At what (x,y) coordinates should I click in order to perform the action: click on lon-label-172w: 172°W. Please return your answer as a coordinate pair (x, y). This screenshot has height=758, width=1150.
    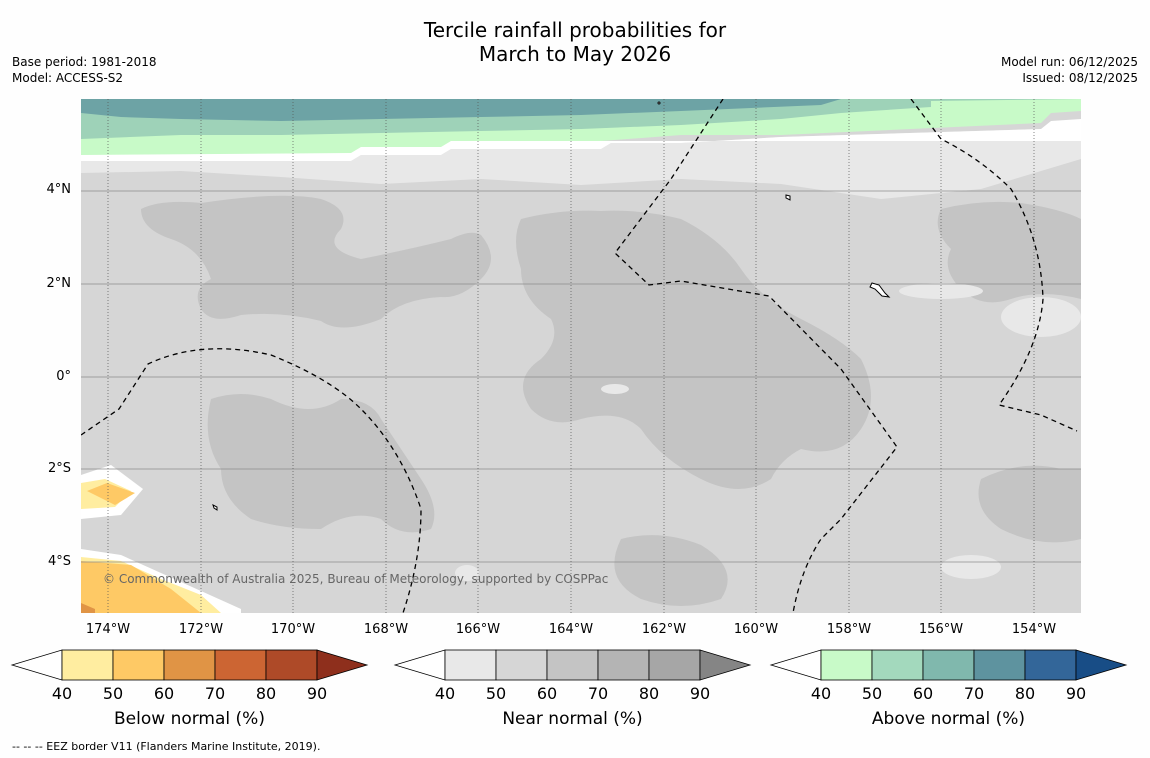
    Looking at the image, I should click on (201, 629).